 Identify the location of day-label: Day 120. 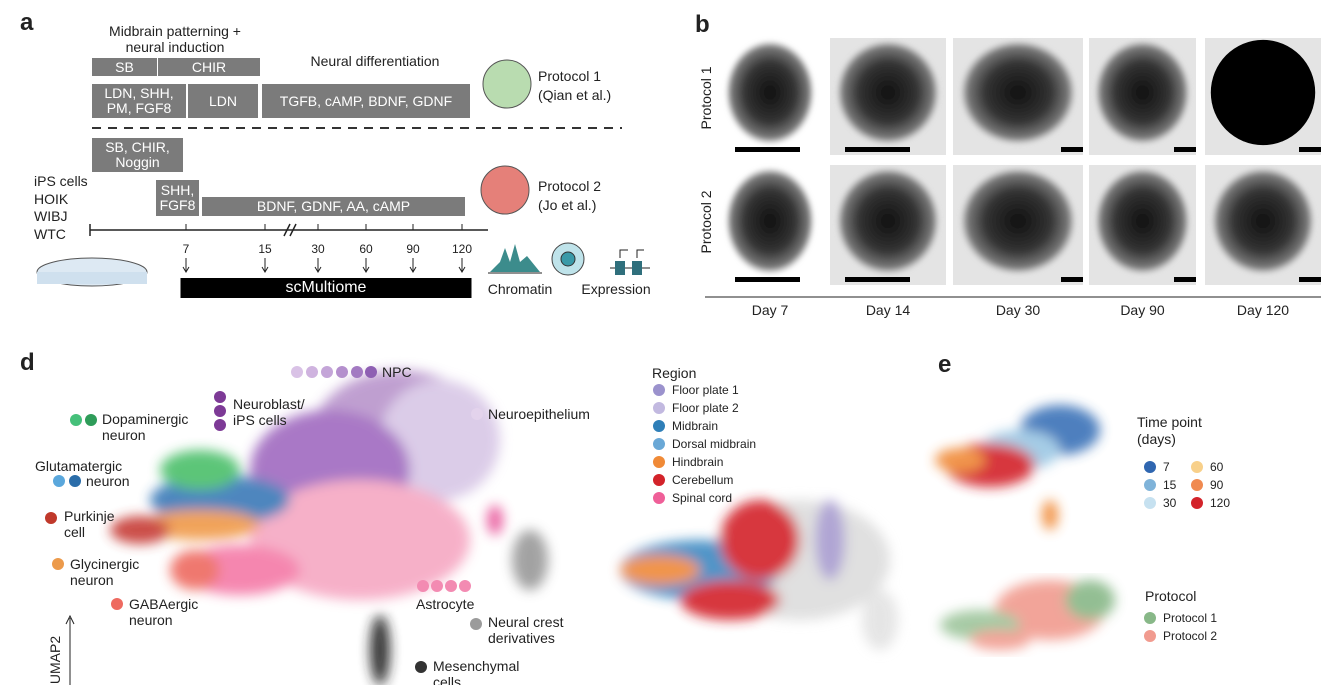
(1263, 310).